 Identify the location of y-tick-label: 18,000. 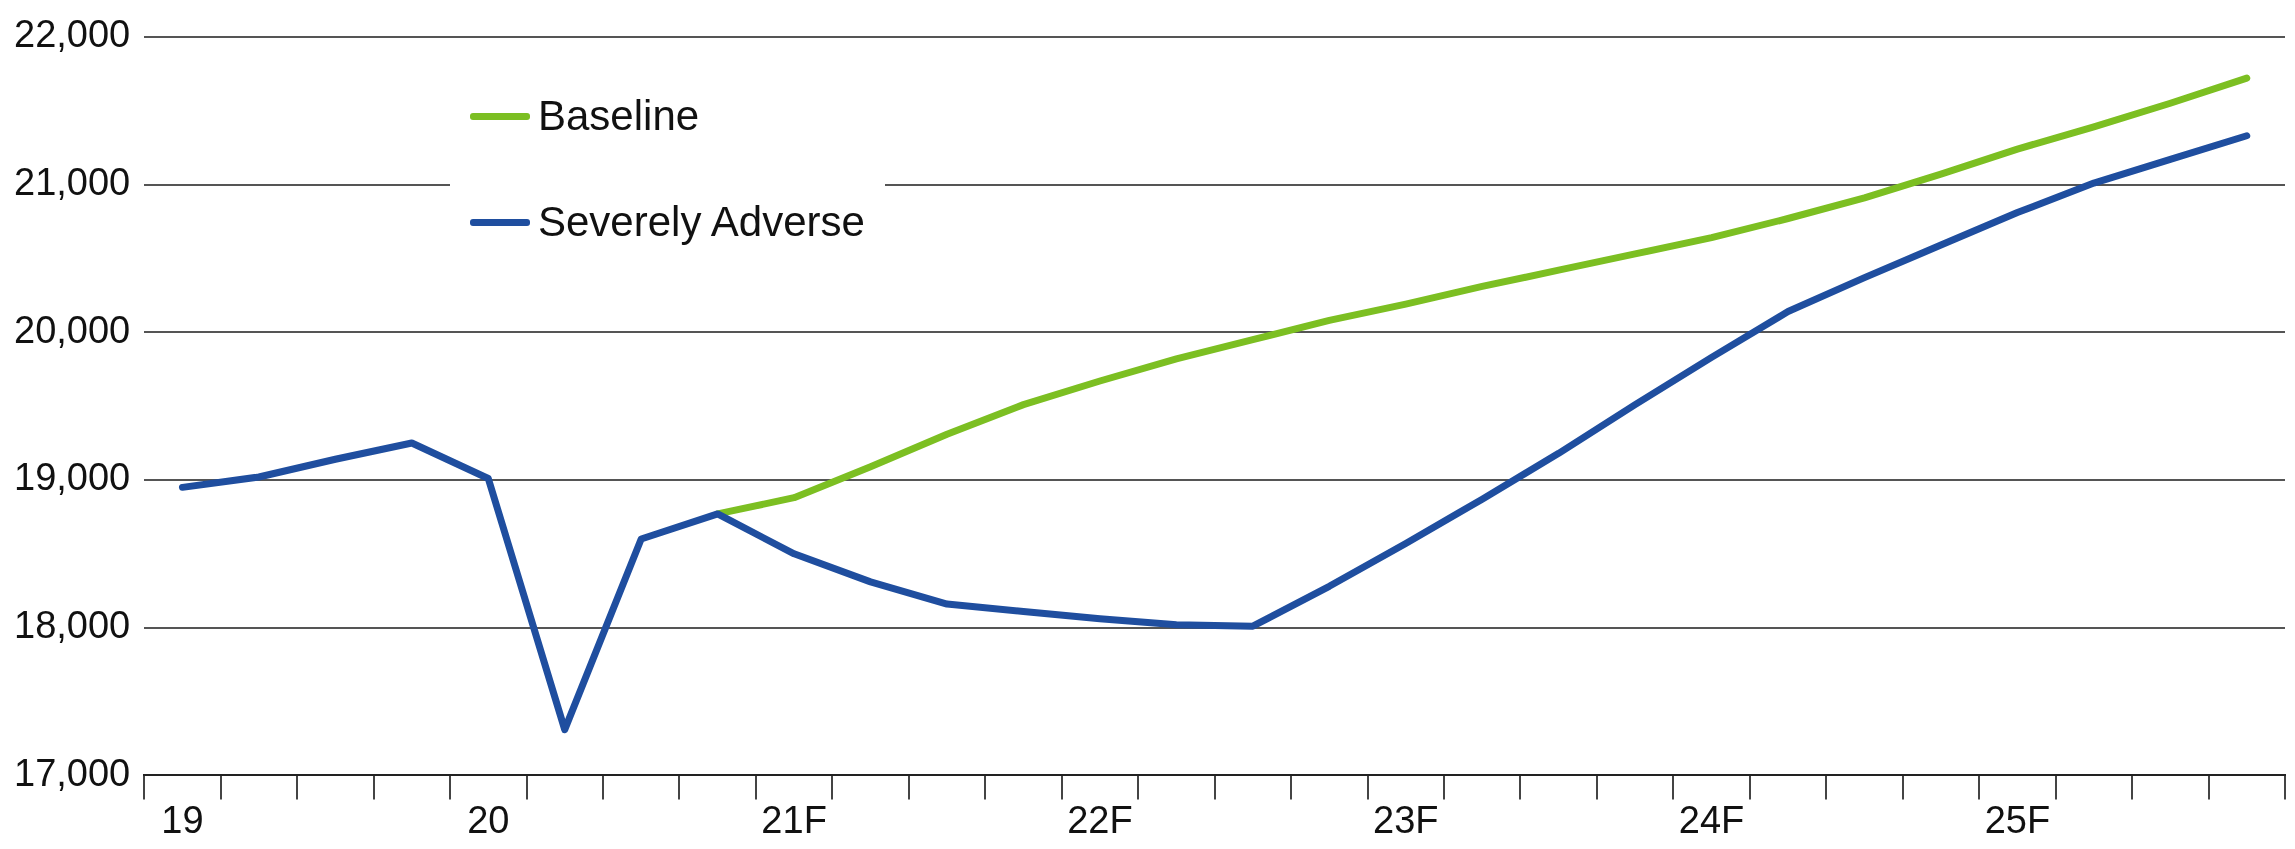
(72, 625).